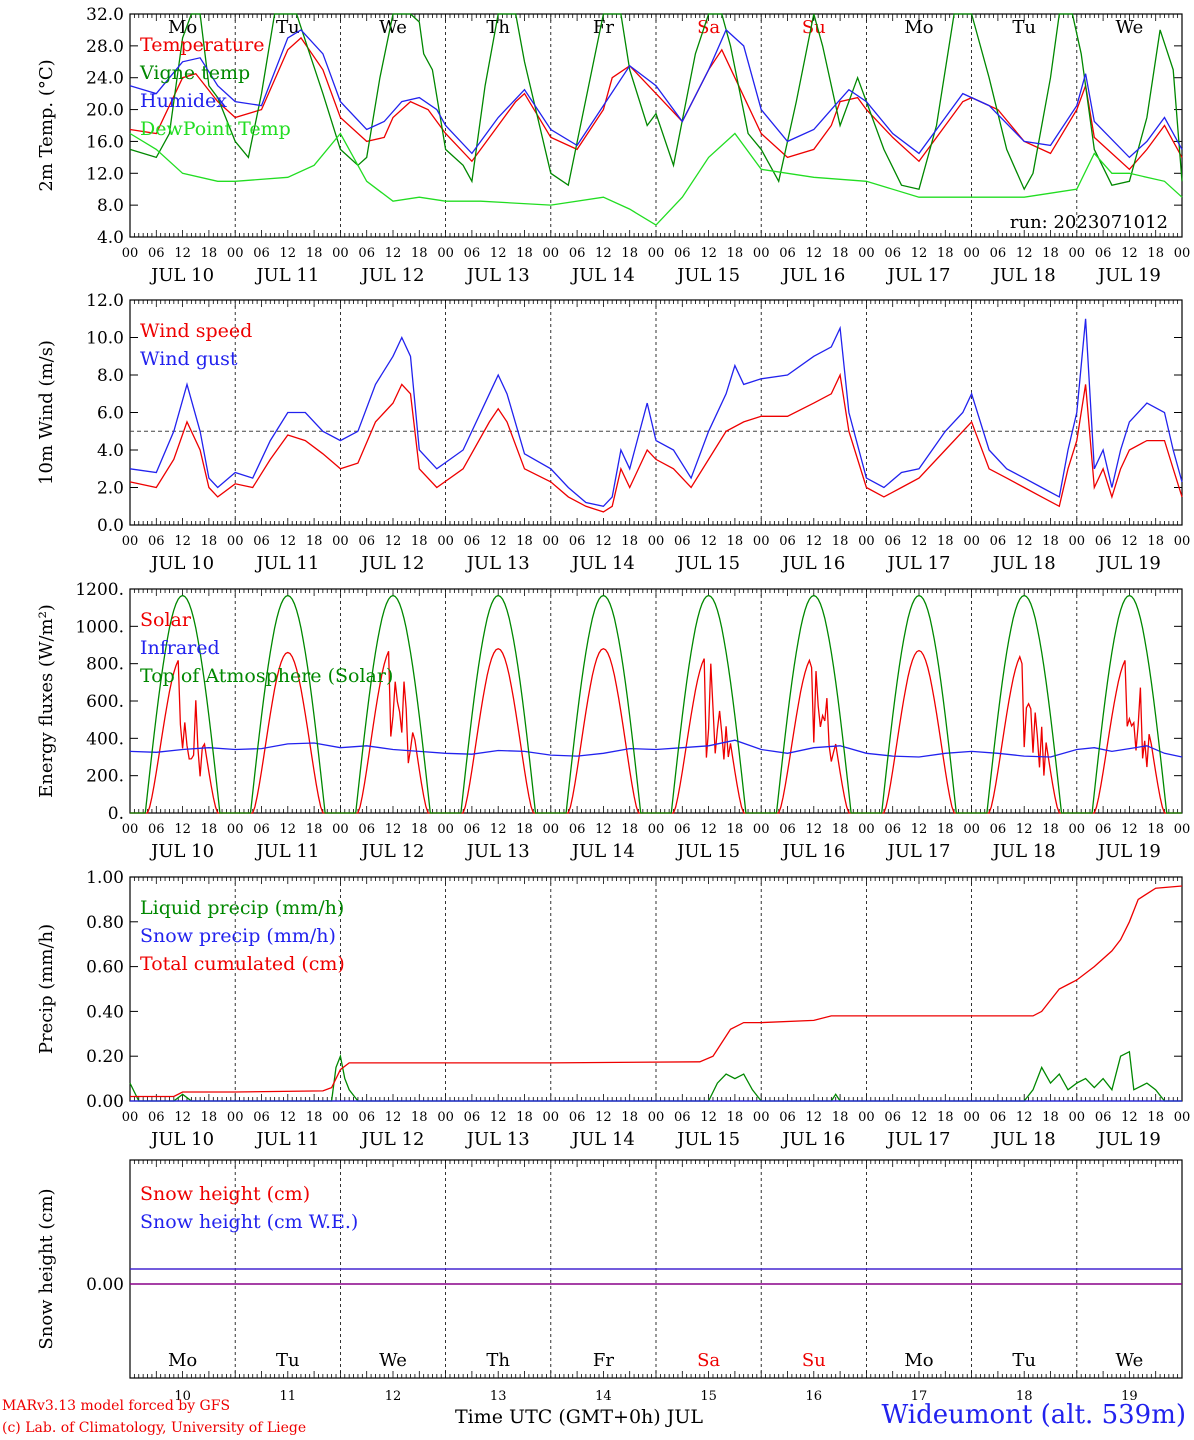  I want to click on legend-entry: Solar, so click(166, 620).